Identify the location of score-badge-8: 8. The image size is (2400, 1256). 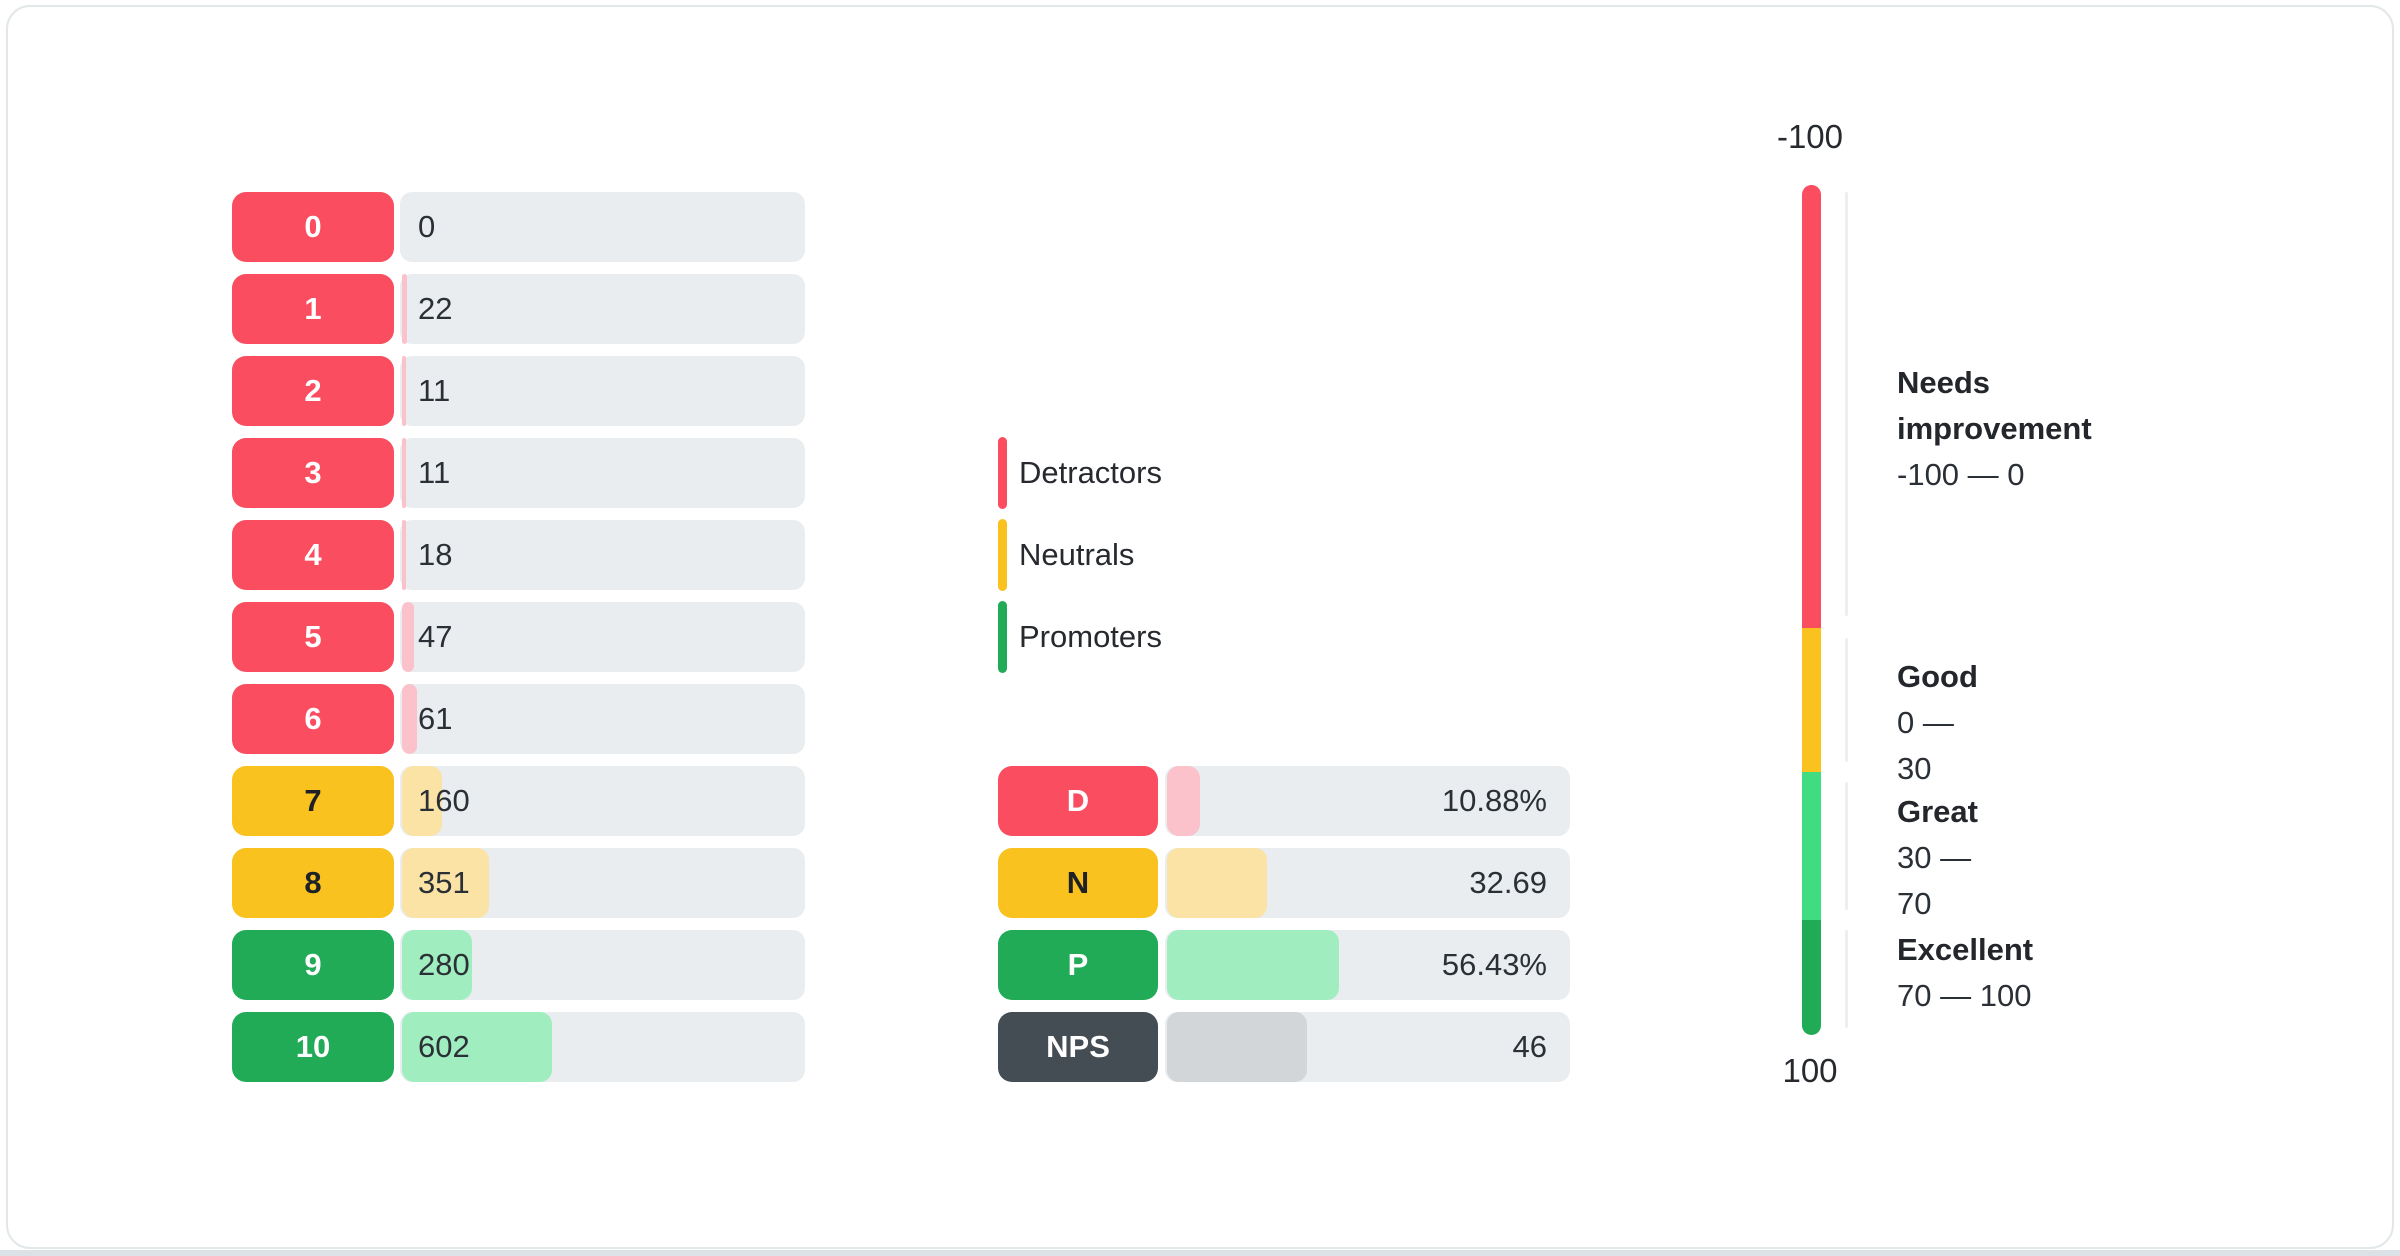
(313, 883).